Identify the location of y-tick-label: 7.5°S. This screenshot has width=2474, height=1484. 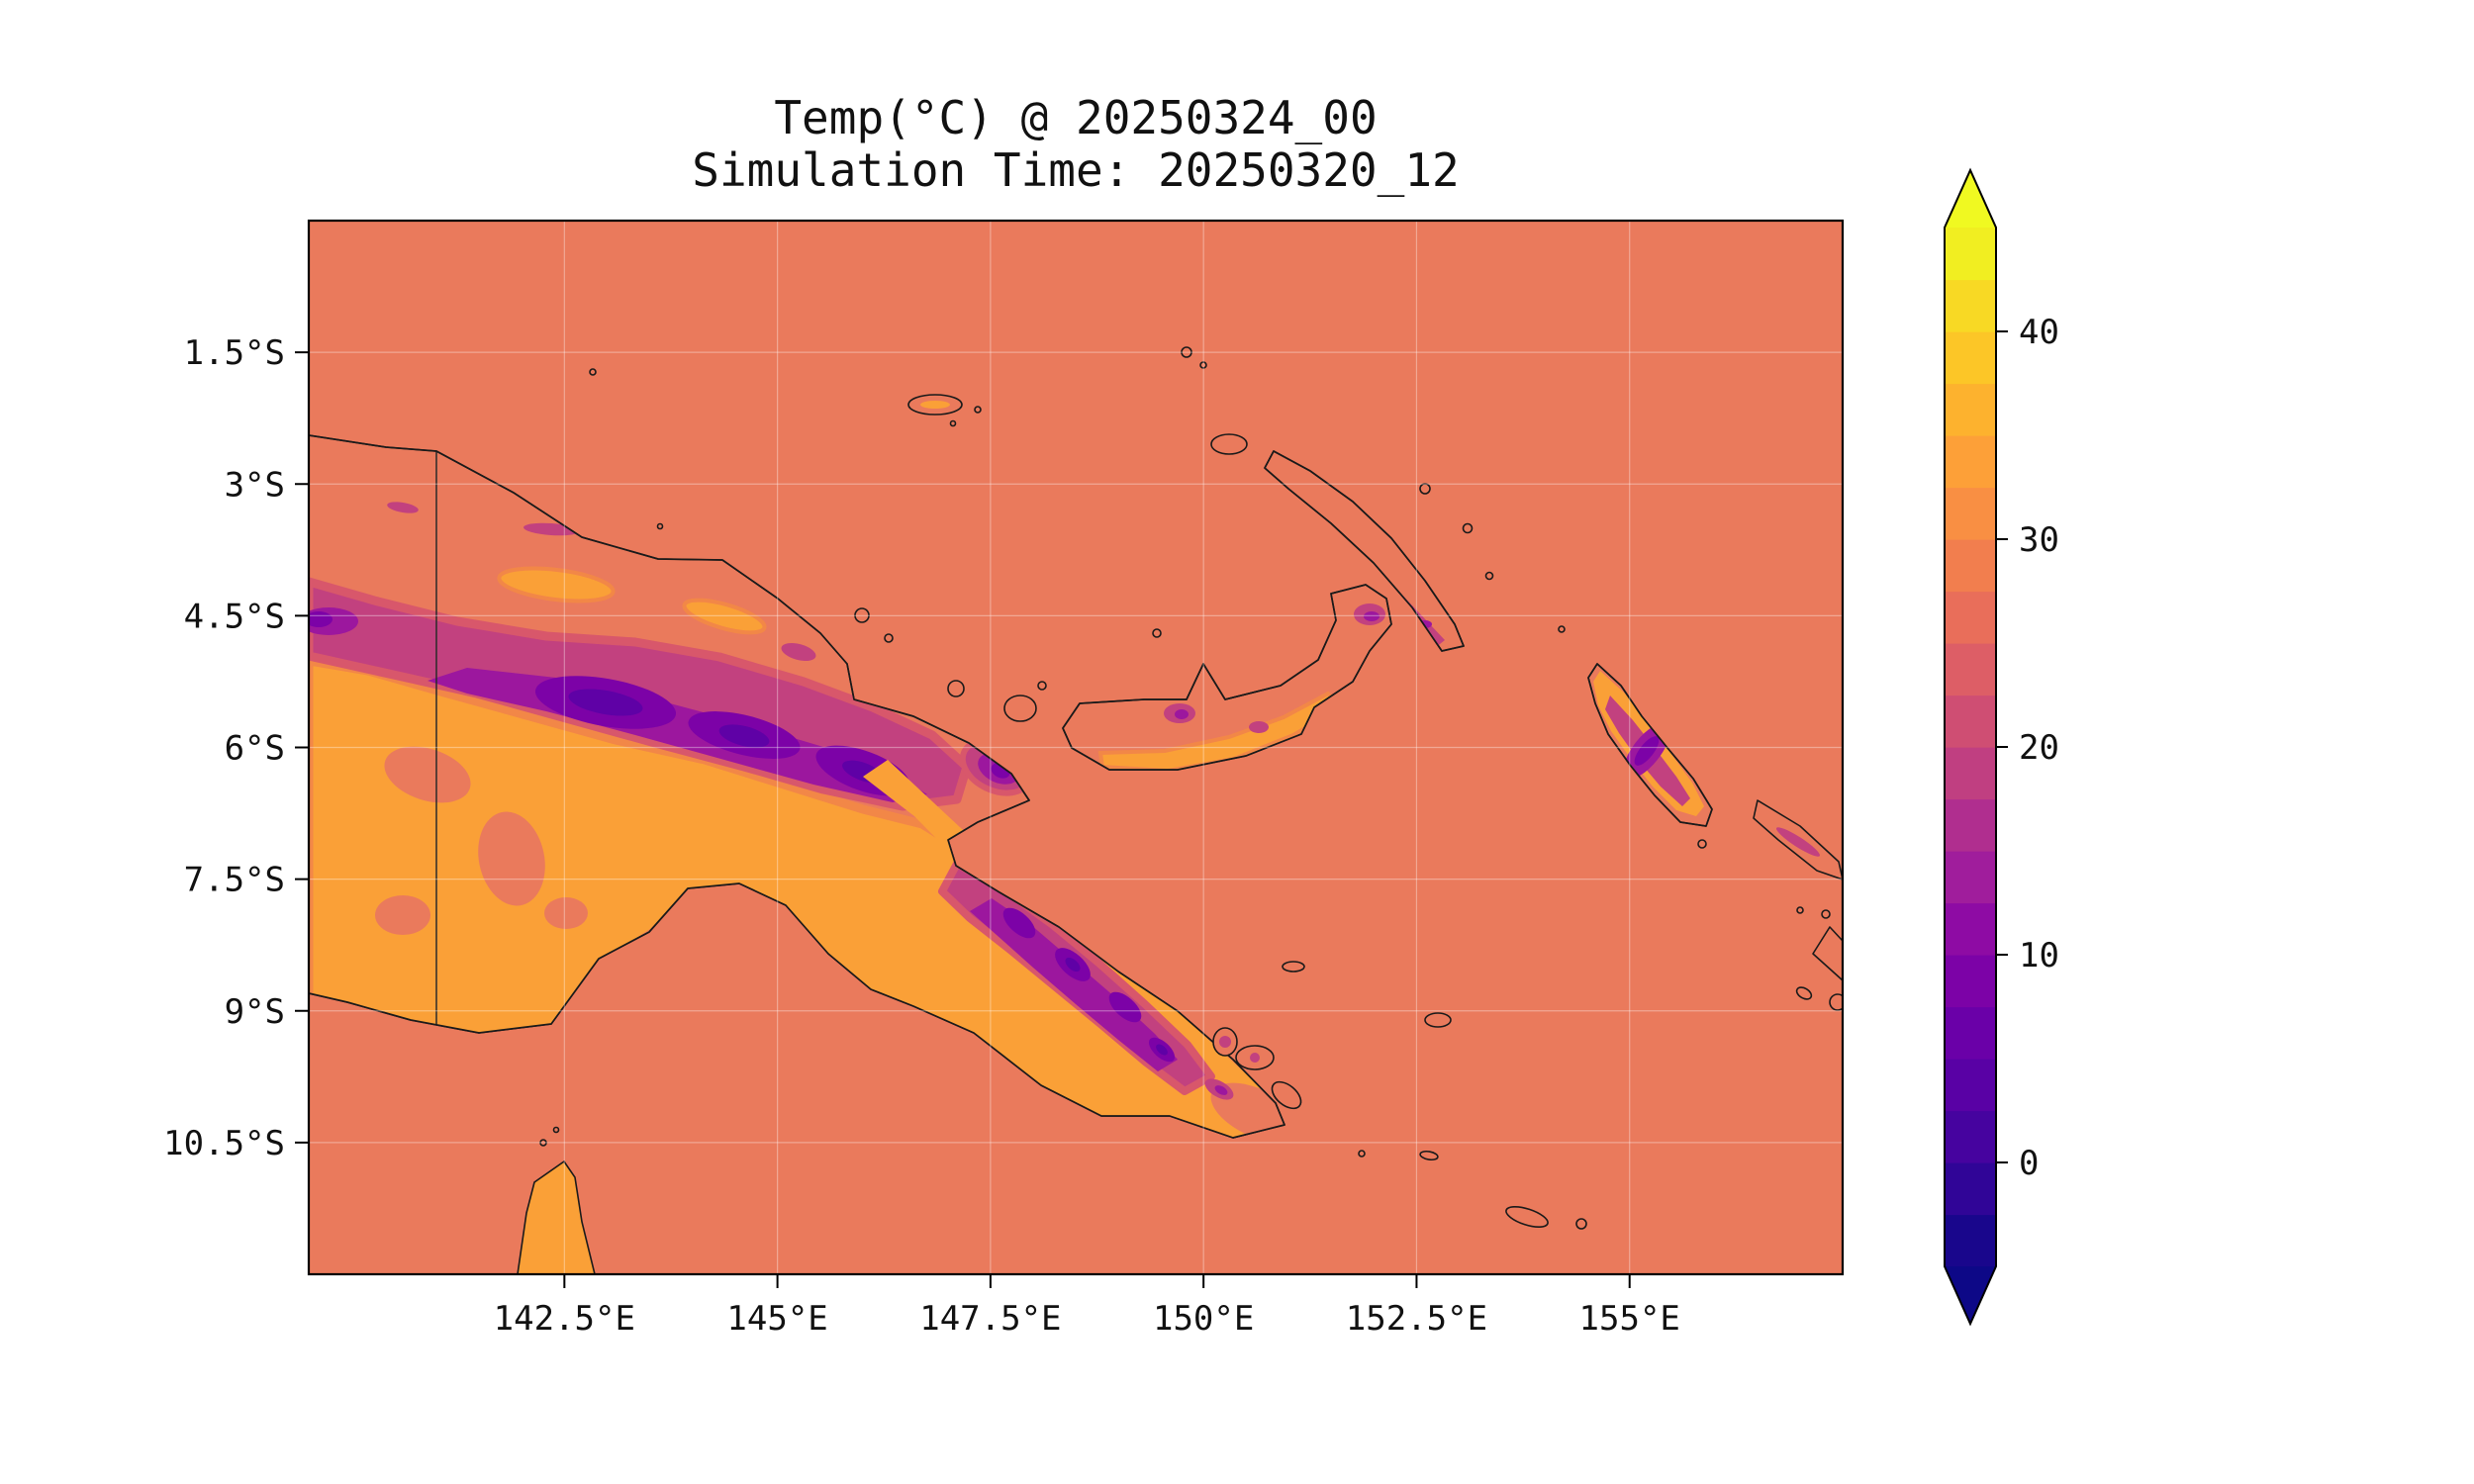
(235, 880).